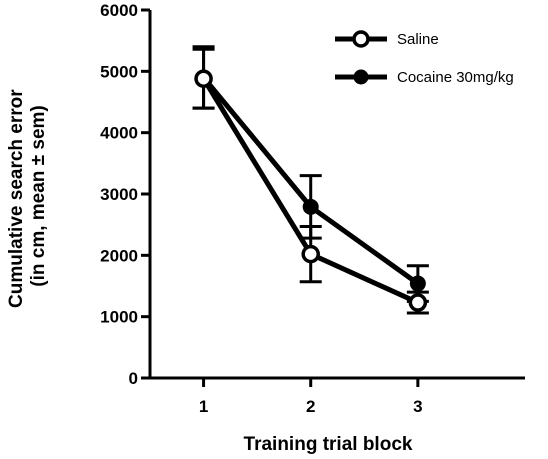  What do you see at coordinates (119, 194) in the screenshot?
I see `y-tick-label: 3000` at bounding box center [119, 194].